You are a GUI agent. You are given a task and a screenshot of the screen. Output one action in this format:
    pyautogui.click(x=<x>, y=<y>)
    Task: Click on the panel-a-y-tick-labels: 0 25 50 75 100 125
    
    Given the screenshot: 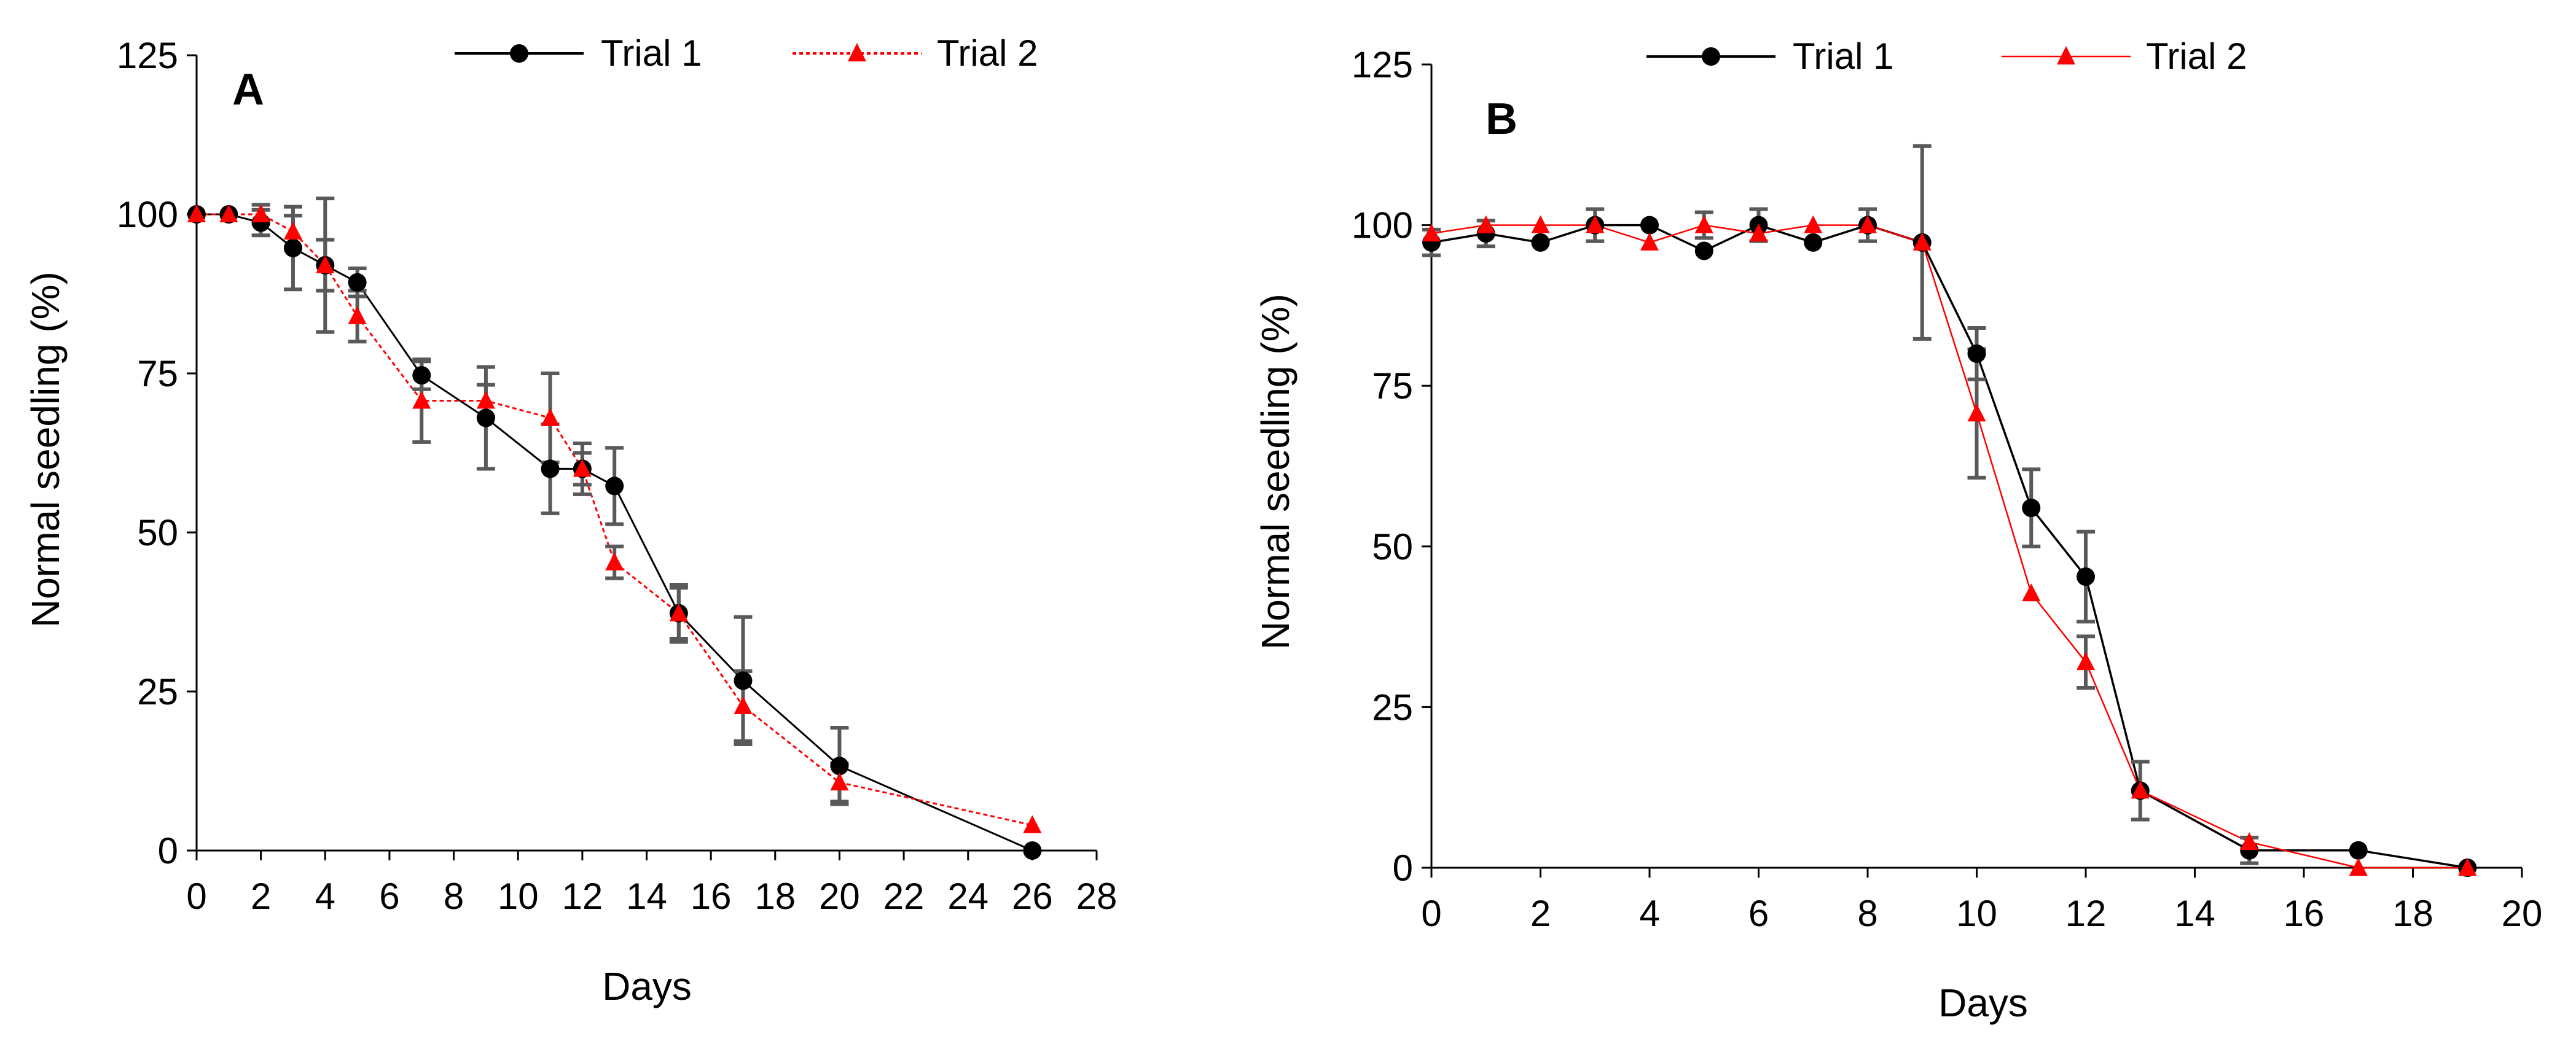 What is the action you would take?
    pyautogui.click(x=147, y=453)
    